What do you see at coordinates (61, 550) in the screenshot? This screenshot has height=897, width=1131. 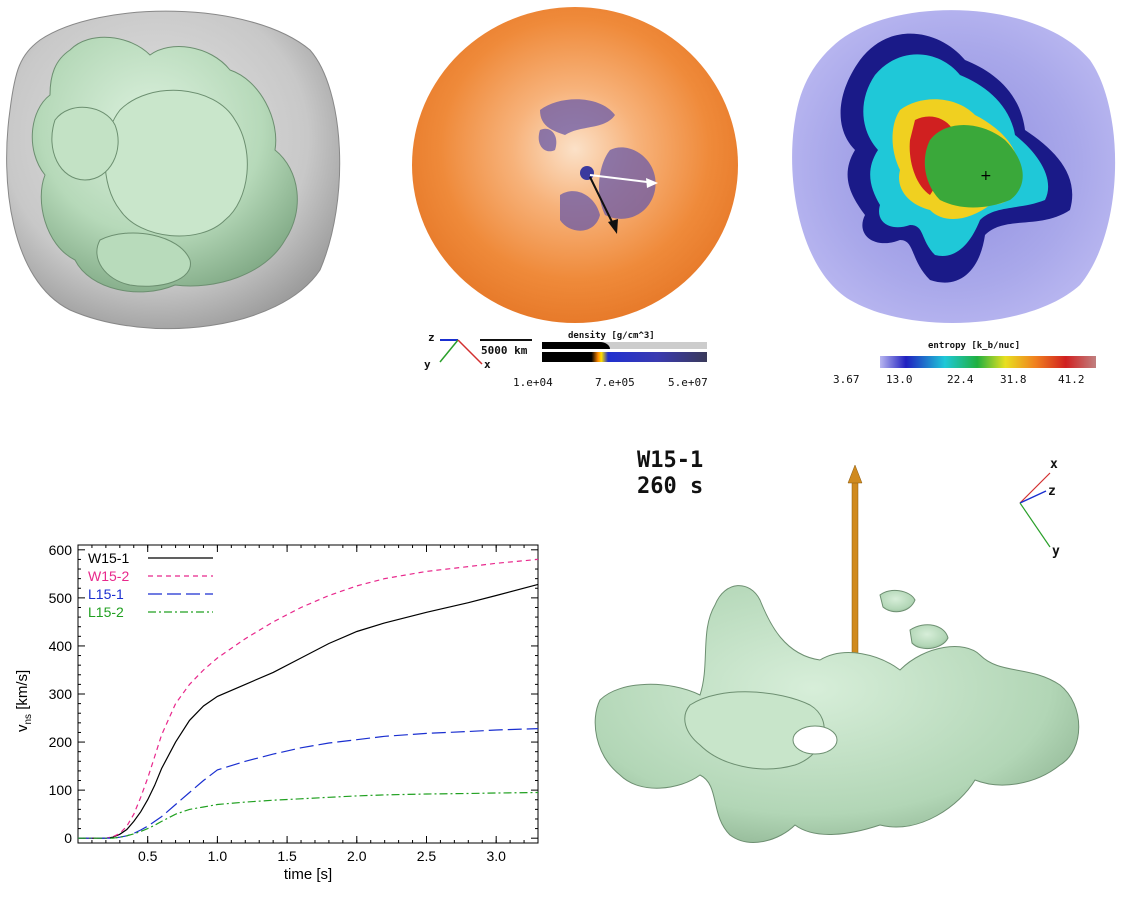 I see `y-tick-label: 600` at bounding box center [61, 550].